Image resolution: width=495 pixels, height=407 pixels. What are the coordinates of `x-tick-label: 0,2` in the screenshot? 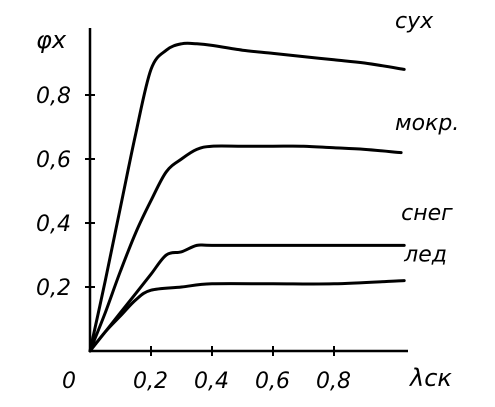 It's located at (150, 381).